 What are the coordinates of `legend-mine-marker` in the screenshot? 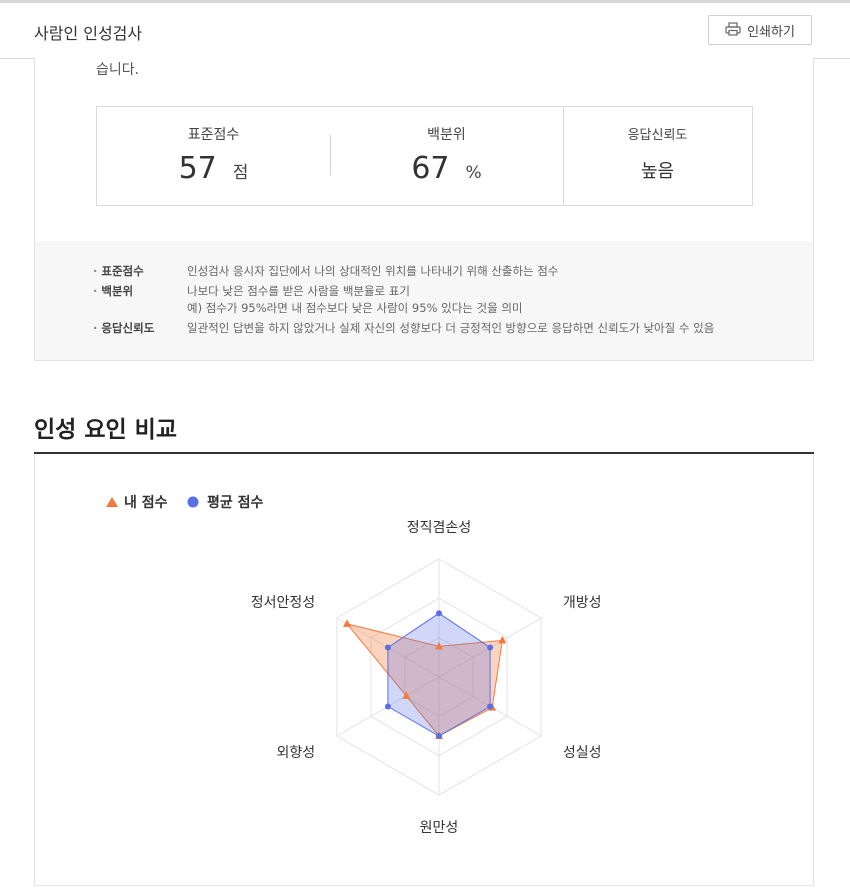 It's located at (112, 502).